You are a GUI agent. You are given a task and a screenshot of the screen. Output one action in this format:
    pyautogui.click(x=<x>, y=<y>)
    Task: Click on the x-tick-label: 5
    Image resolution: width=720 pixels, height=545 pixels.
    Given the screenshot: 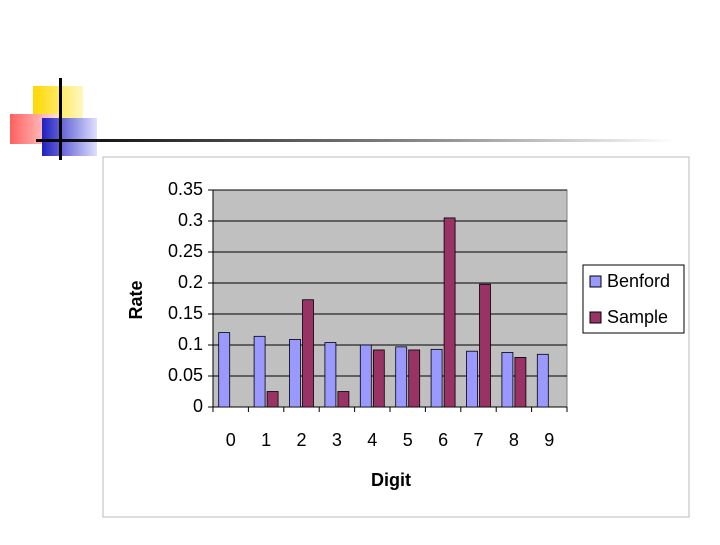 What is the action you would take?
    pyautogui.click(x=408, y=440)
    